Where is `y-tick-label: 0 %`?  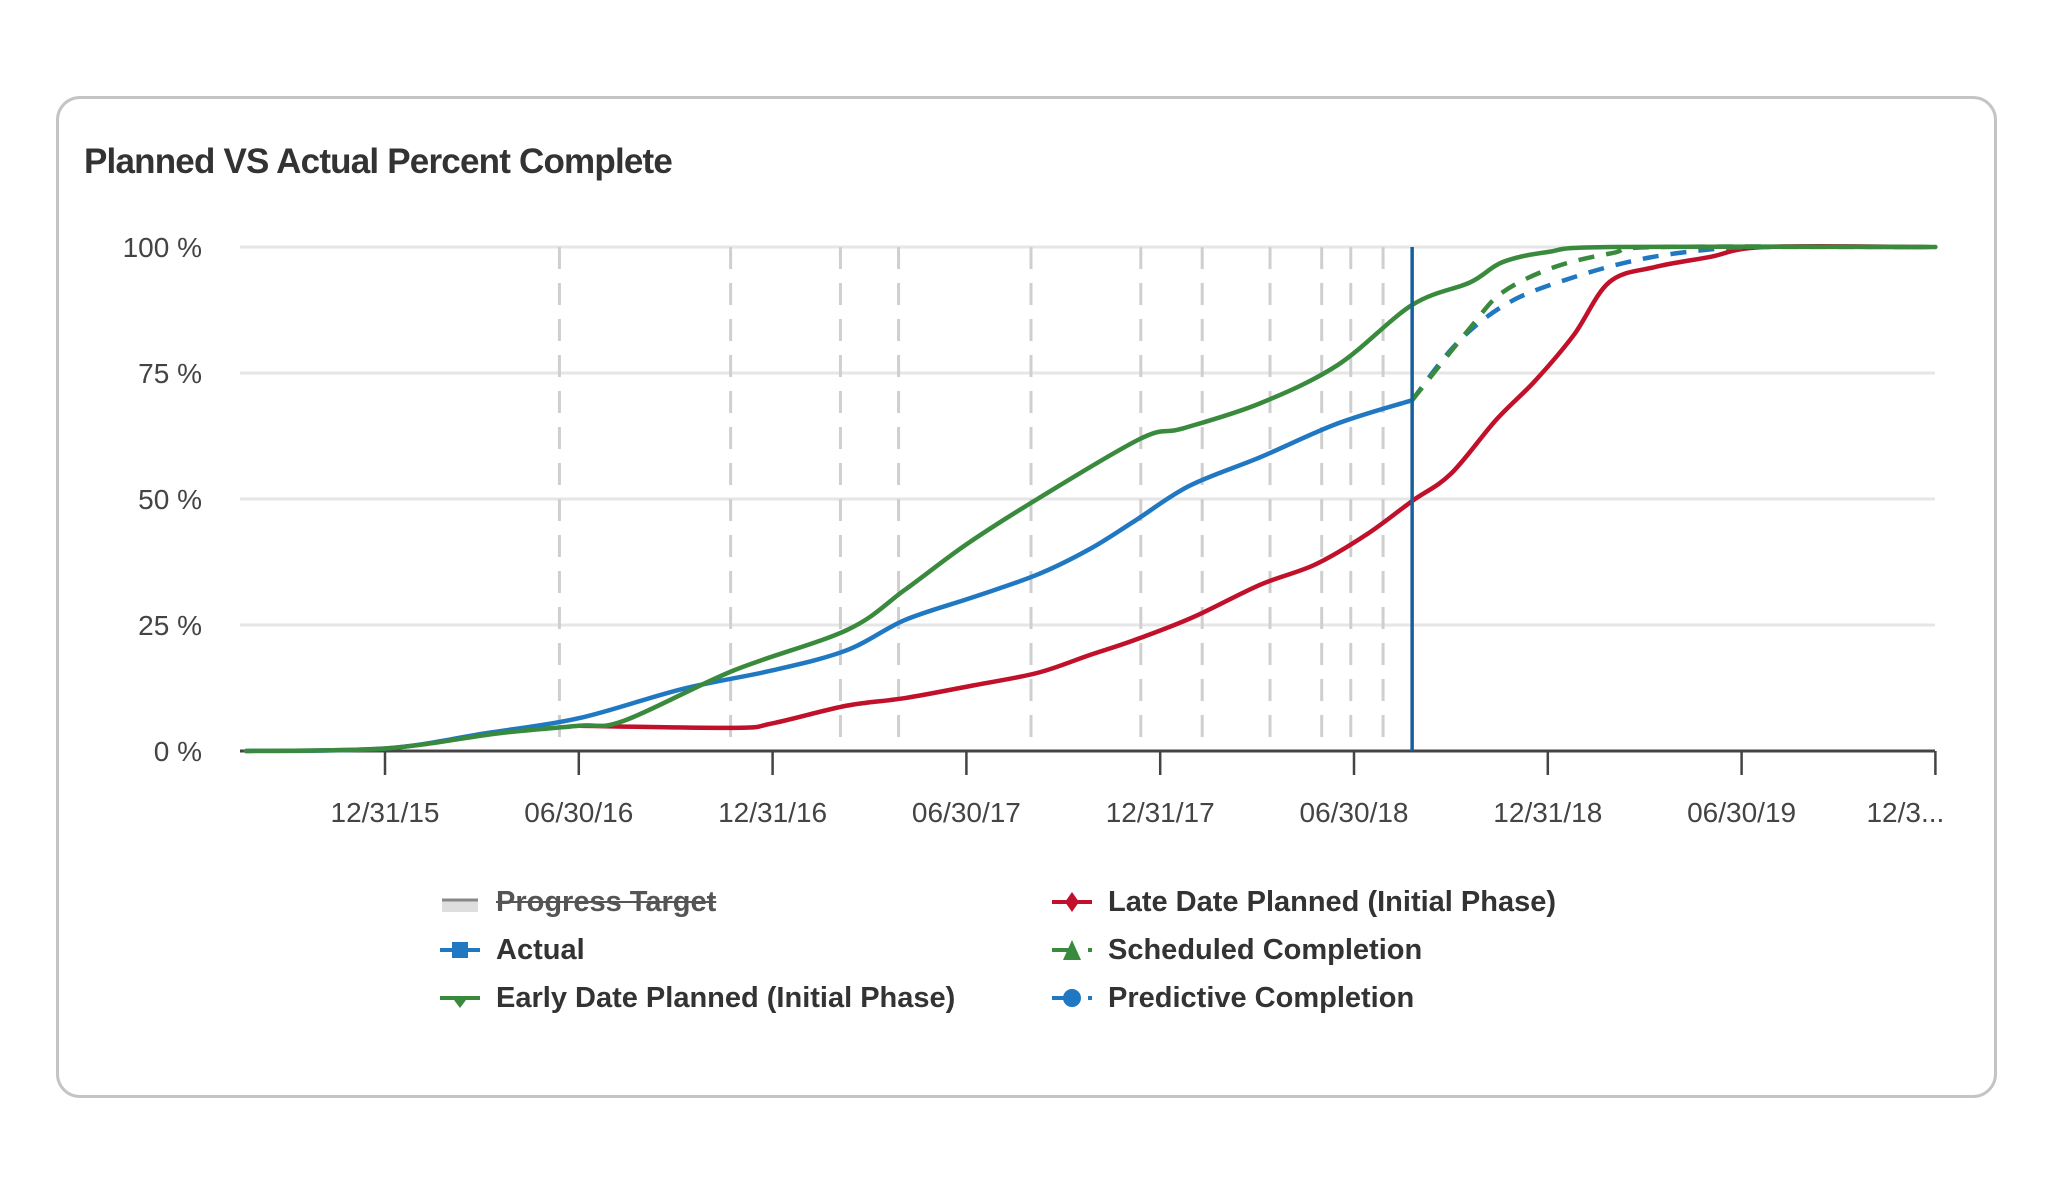 y-tick-label: 0 % is located at coordinates (178, 751).